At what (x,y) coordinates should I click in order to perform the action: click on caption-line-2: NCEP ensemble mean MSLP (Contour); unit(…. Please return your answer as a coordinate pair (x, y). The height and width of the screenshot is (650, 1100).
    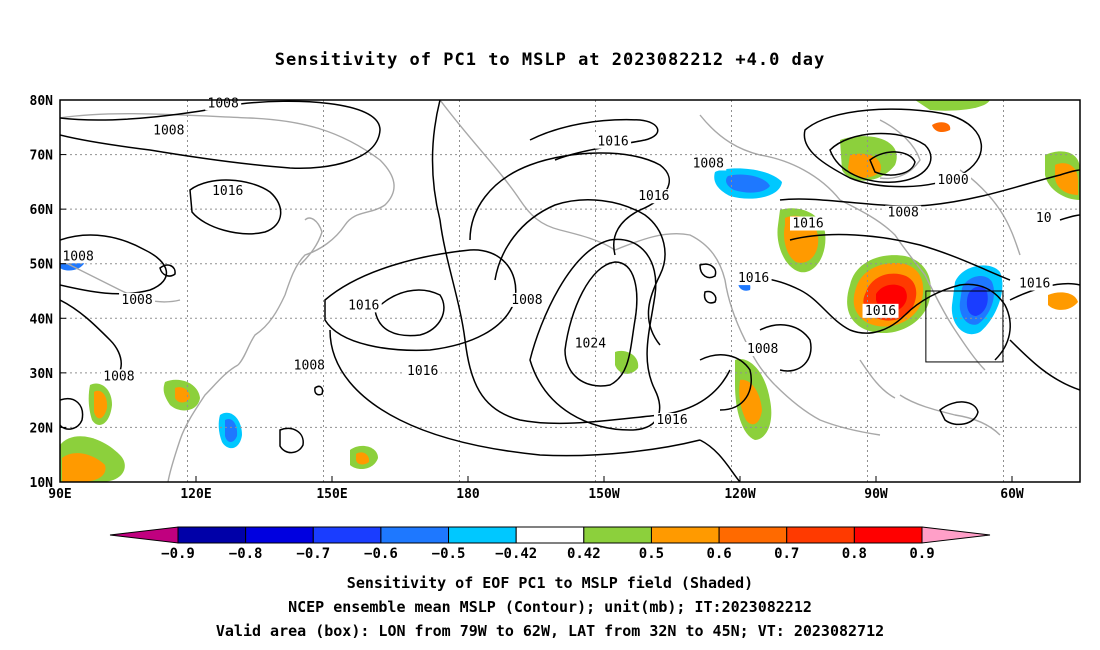
    Looking at the image, I should click on (550, 607).